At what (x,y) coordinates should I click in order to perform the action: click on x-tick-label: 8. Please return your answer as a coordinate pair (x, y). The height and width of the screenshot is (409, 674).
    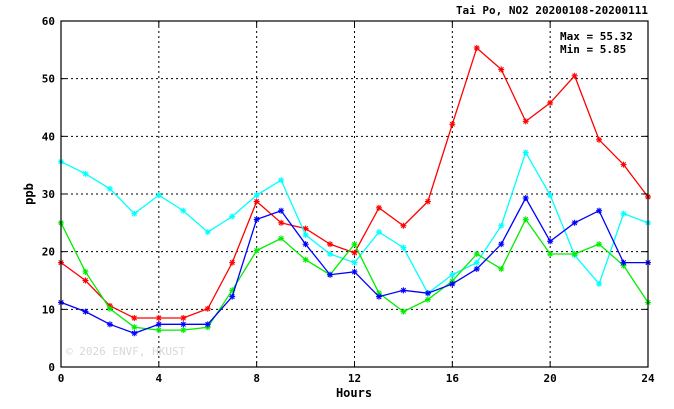
    Looking at the image, I should click on (256, 378).